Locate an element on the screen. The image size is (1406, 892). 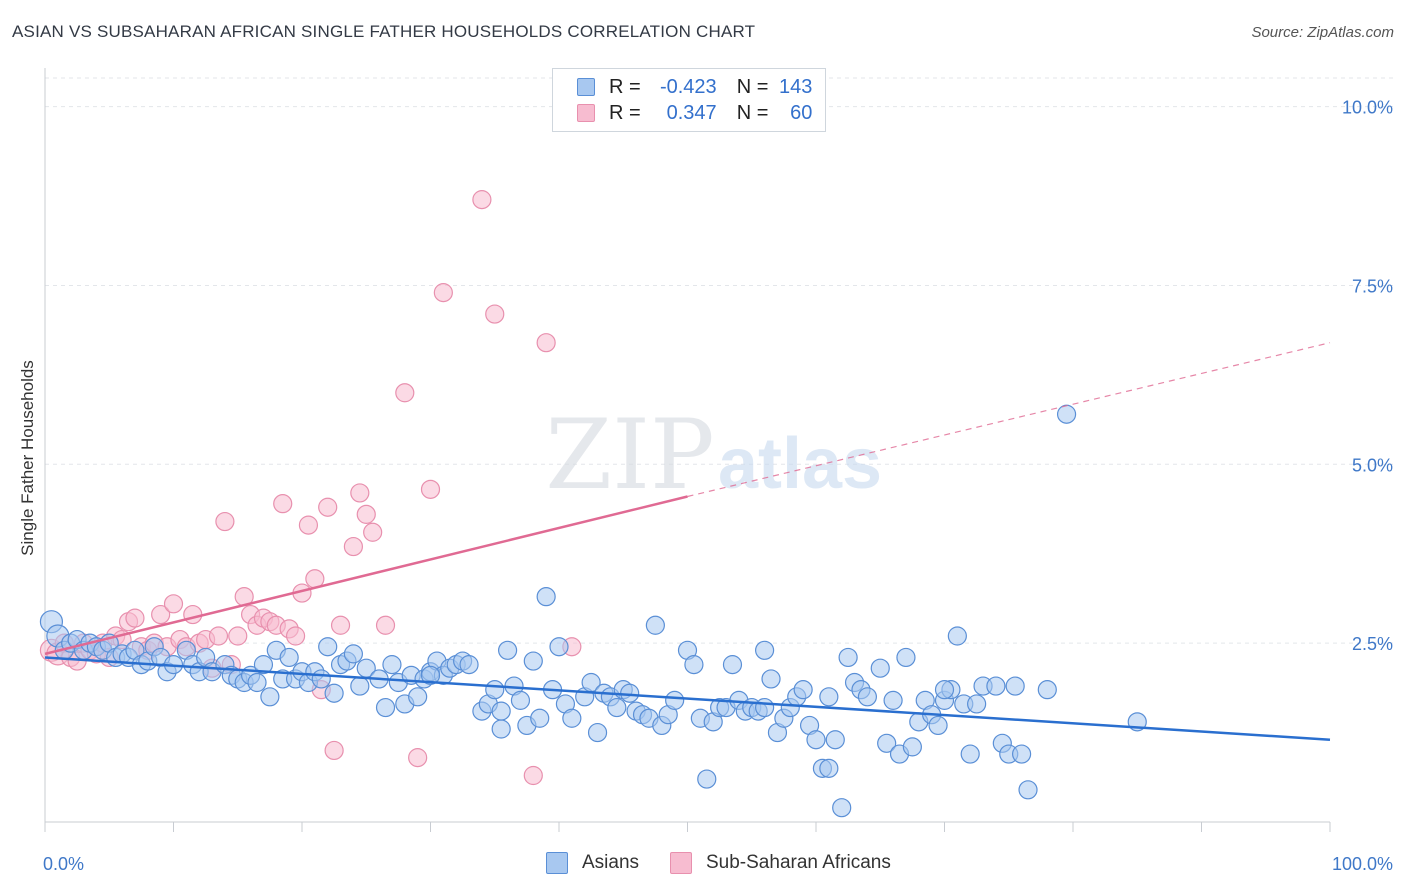
y-axis-label: Single Father Households is located at coordinates (27, 458).